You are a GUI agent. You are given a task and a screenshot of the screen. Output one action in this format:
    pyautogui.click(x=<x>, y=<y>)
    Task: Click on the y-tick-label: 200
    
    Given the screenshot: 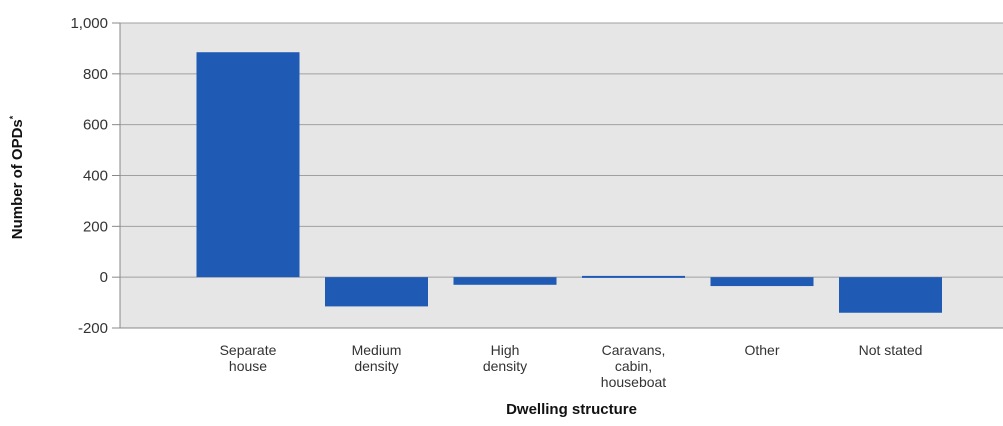 What is the action you would take?
    pyautogui.click(x=95, y=226)
    